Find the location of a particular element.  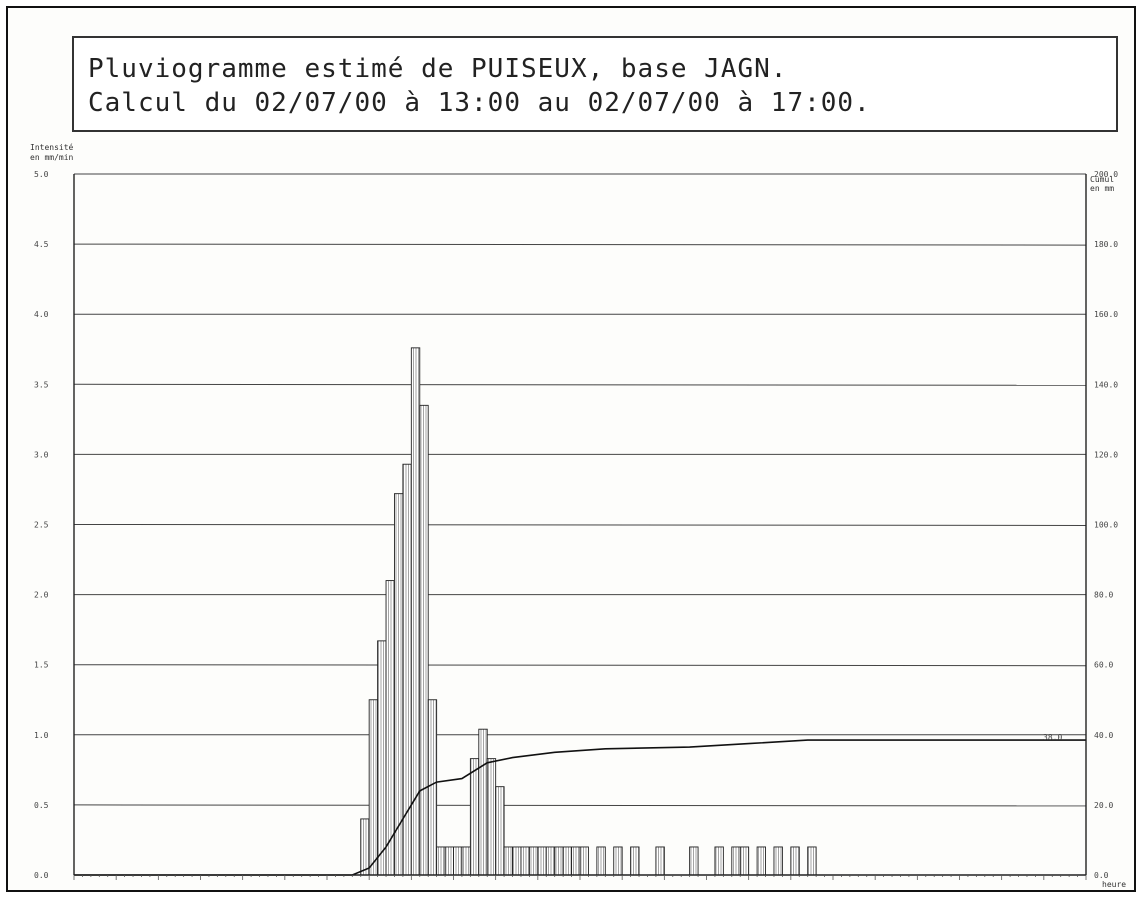

right-axis-title-line-1: Cumul is located at coordinates (1102, 179).